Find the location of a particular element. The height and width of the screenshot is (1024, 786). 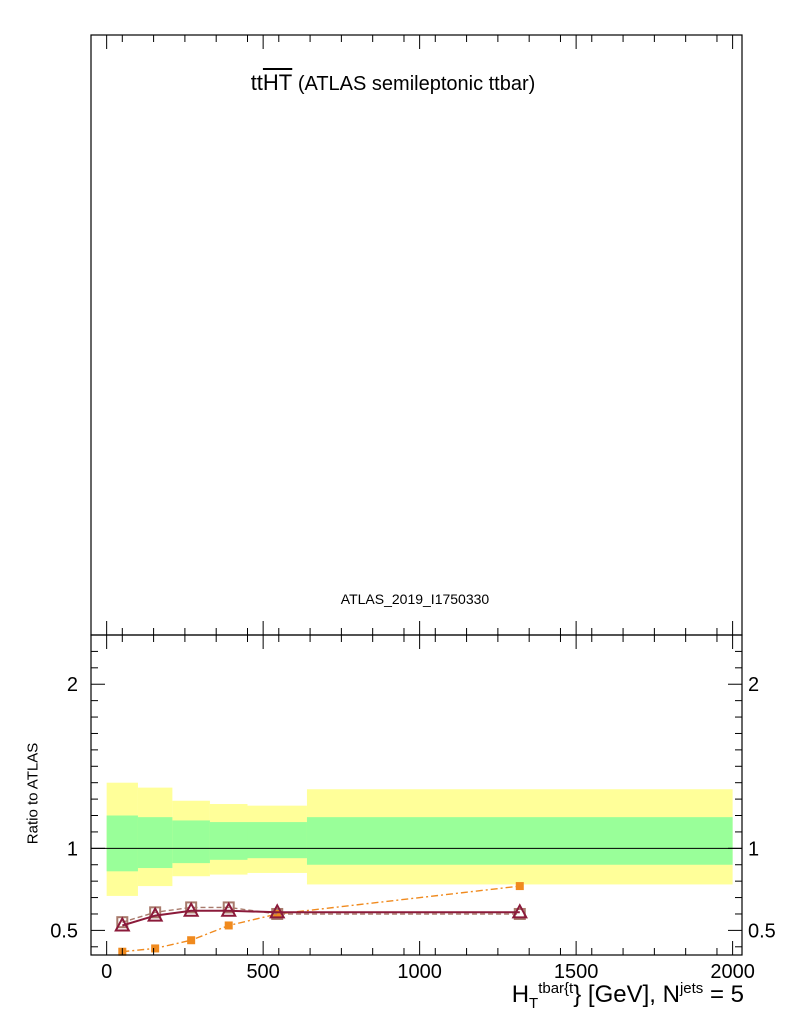

y-tick-label-left: 1 is located at coordinates (72, 849).